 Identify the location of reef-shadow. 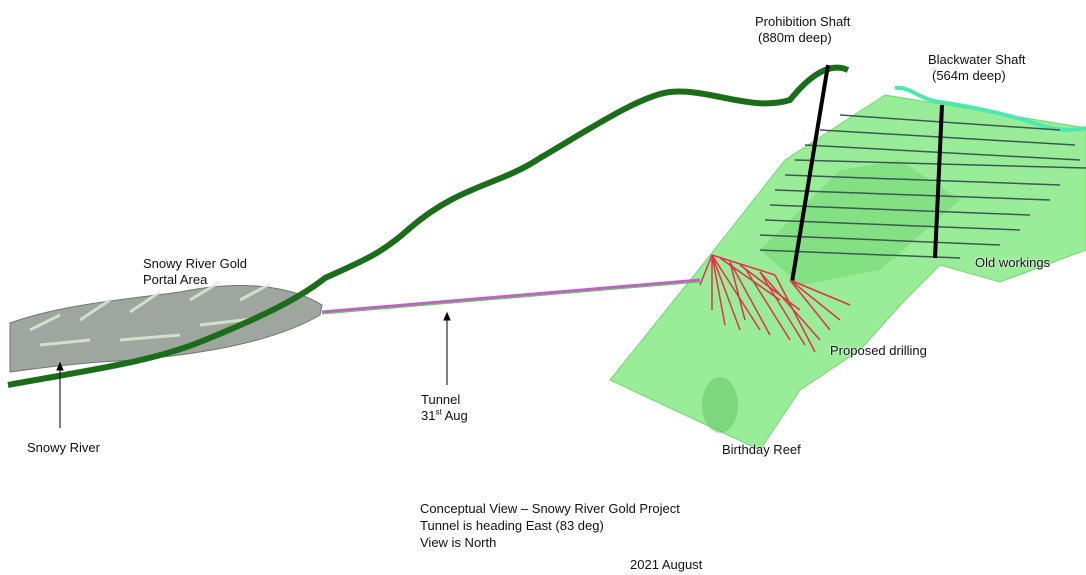
(720, 405).